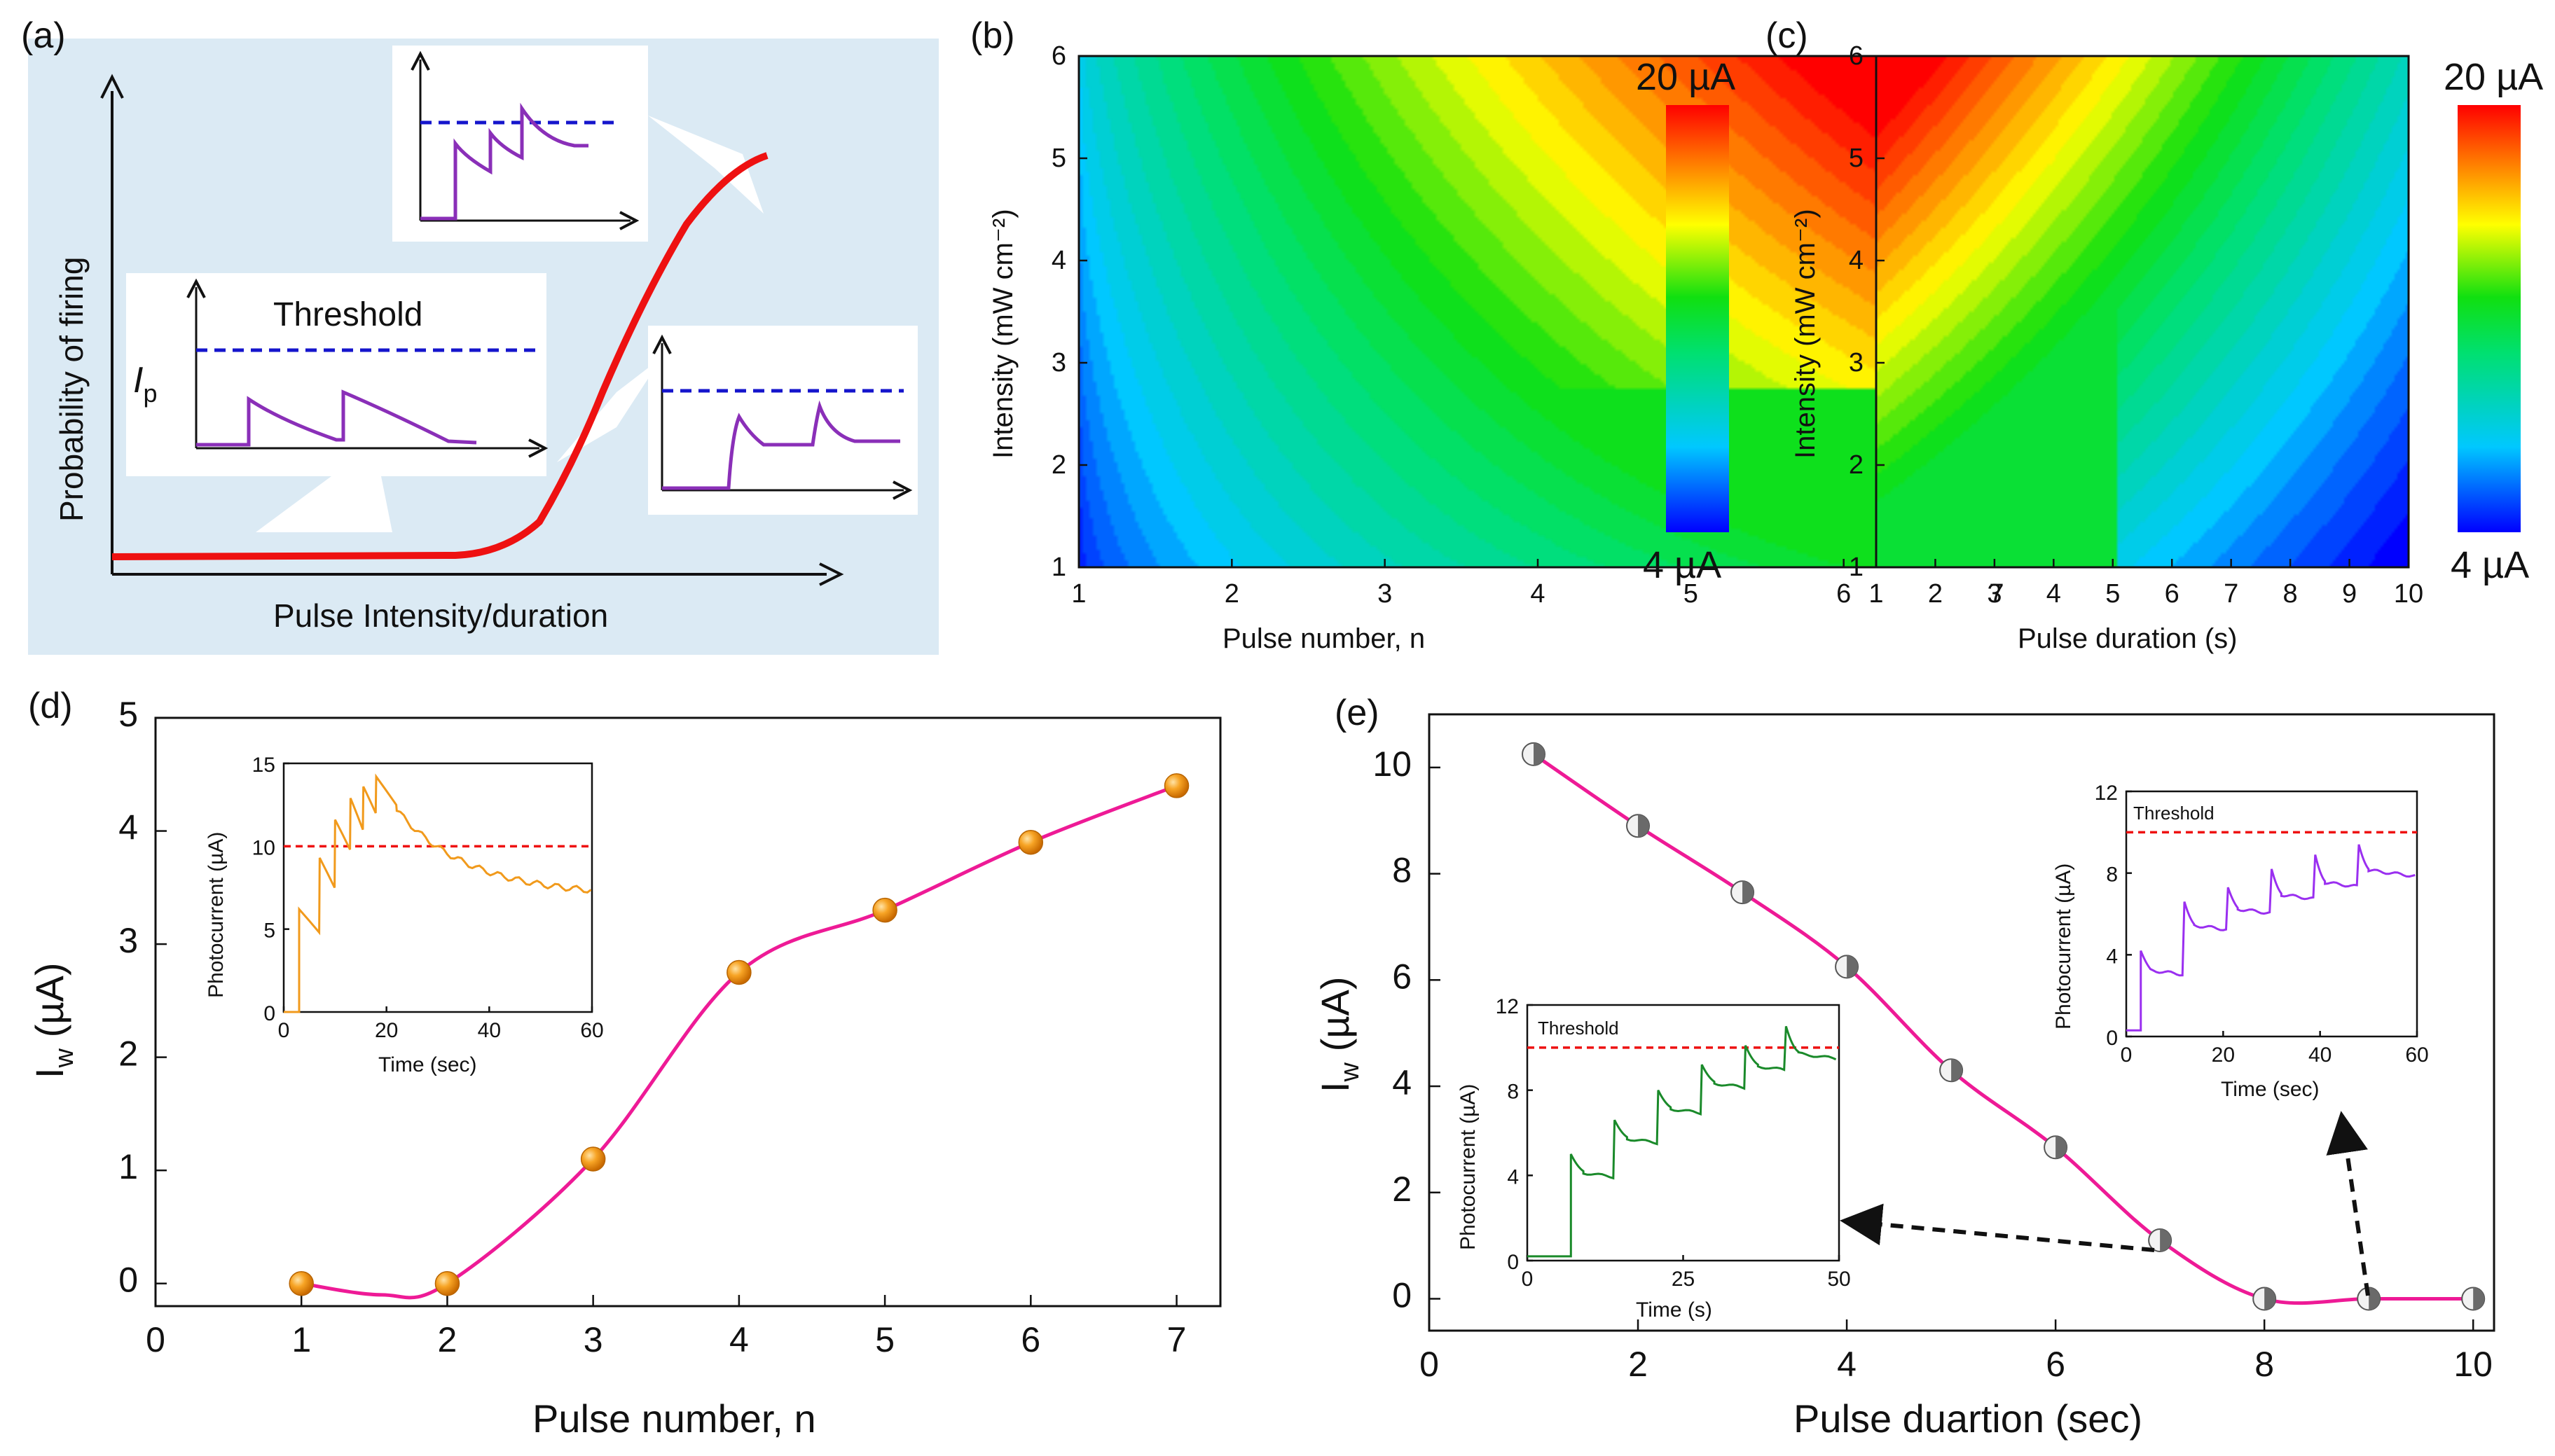 The width and height of the screenshot is (2555, 1456). I want to click on colorbar-b, so click(1697, 318).